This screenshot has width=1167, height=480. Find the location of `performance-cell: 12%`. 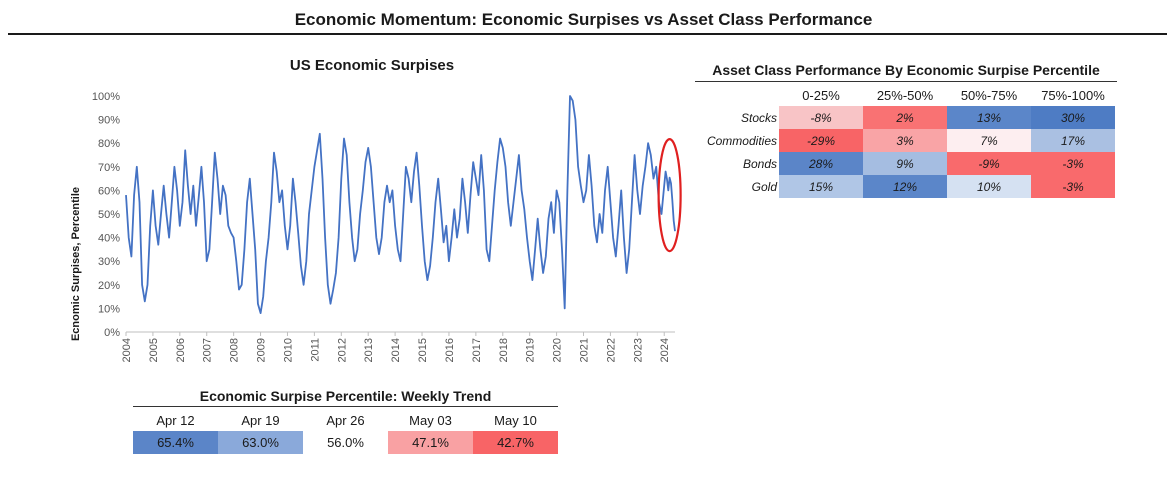

performance-cell: 12% is located at coordinates (905, 186).